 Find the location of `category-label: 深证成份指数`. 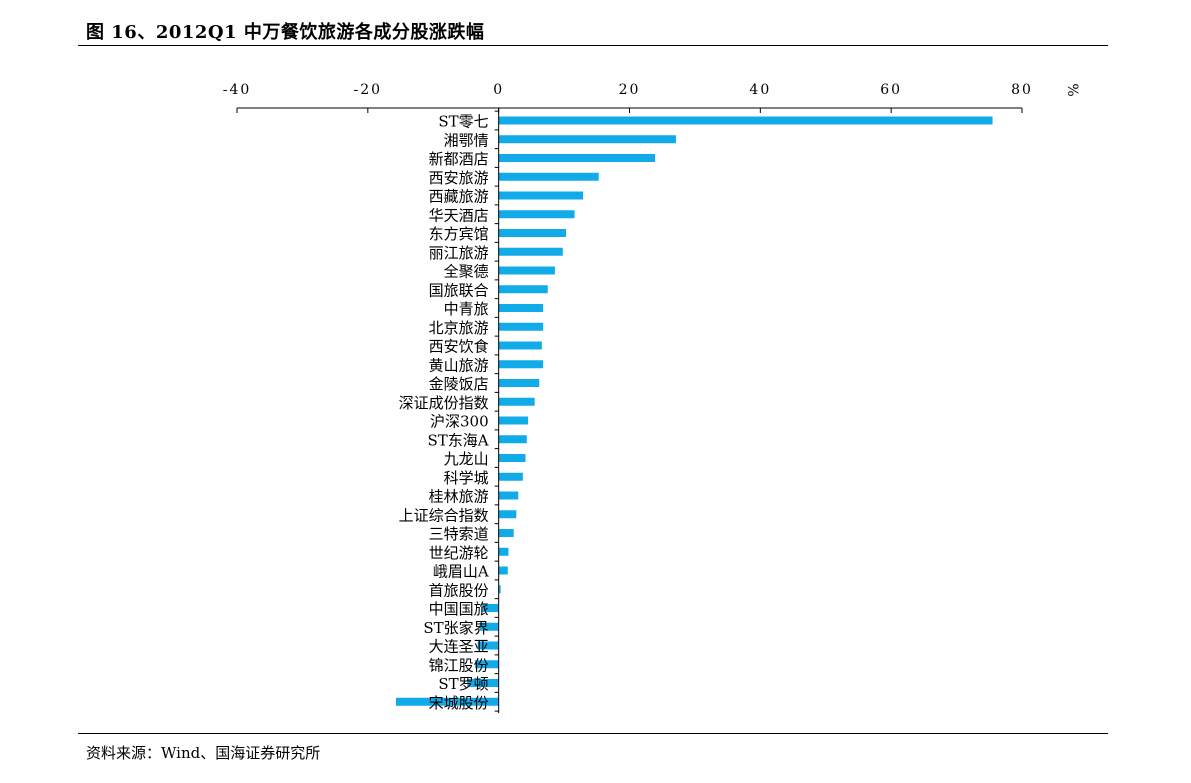

category-label: 深证成份指数 is located at coordinates (444, 403).